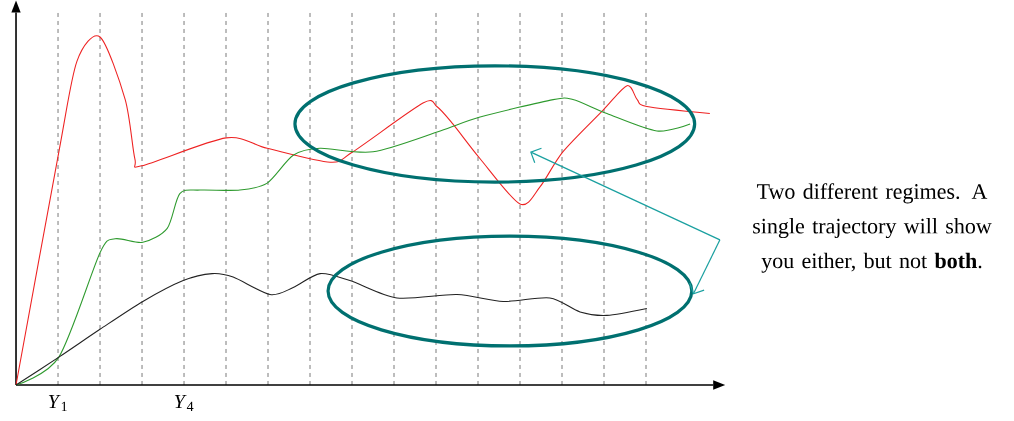  What do you see at coordinates (872, 228) in the screenshot?
I see `text: Two different regimes. A single trajectory will show you either, but not both.` at bounding box center [872, 228].